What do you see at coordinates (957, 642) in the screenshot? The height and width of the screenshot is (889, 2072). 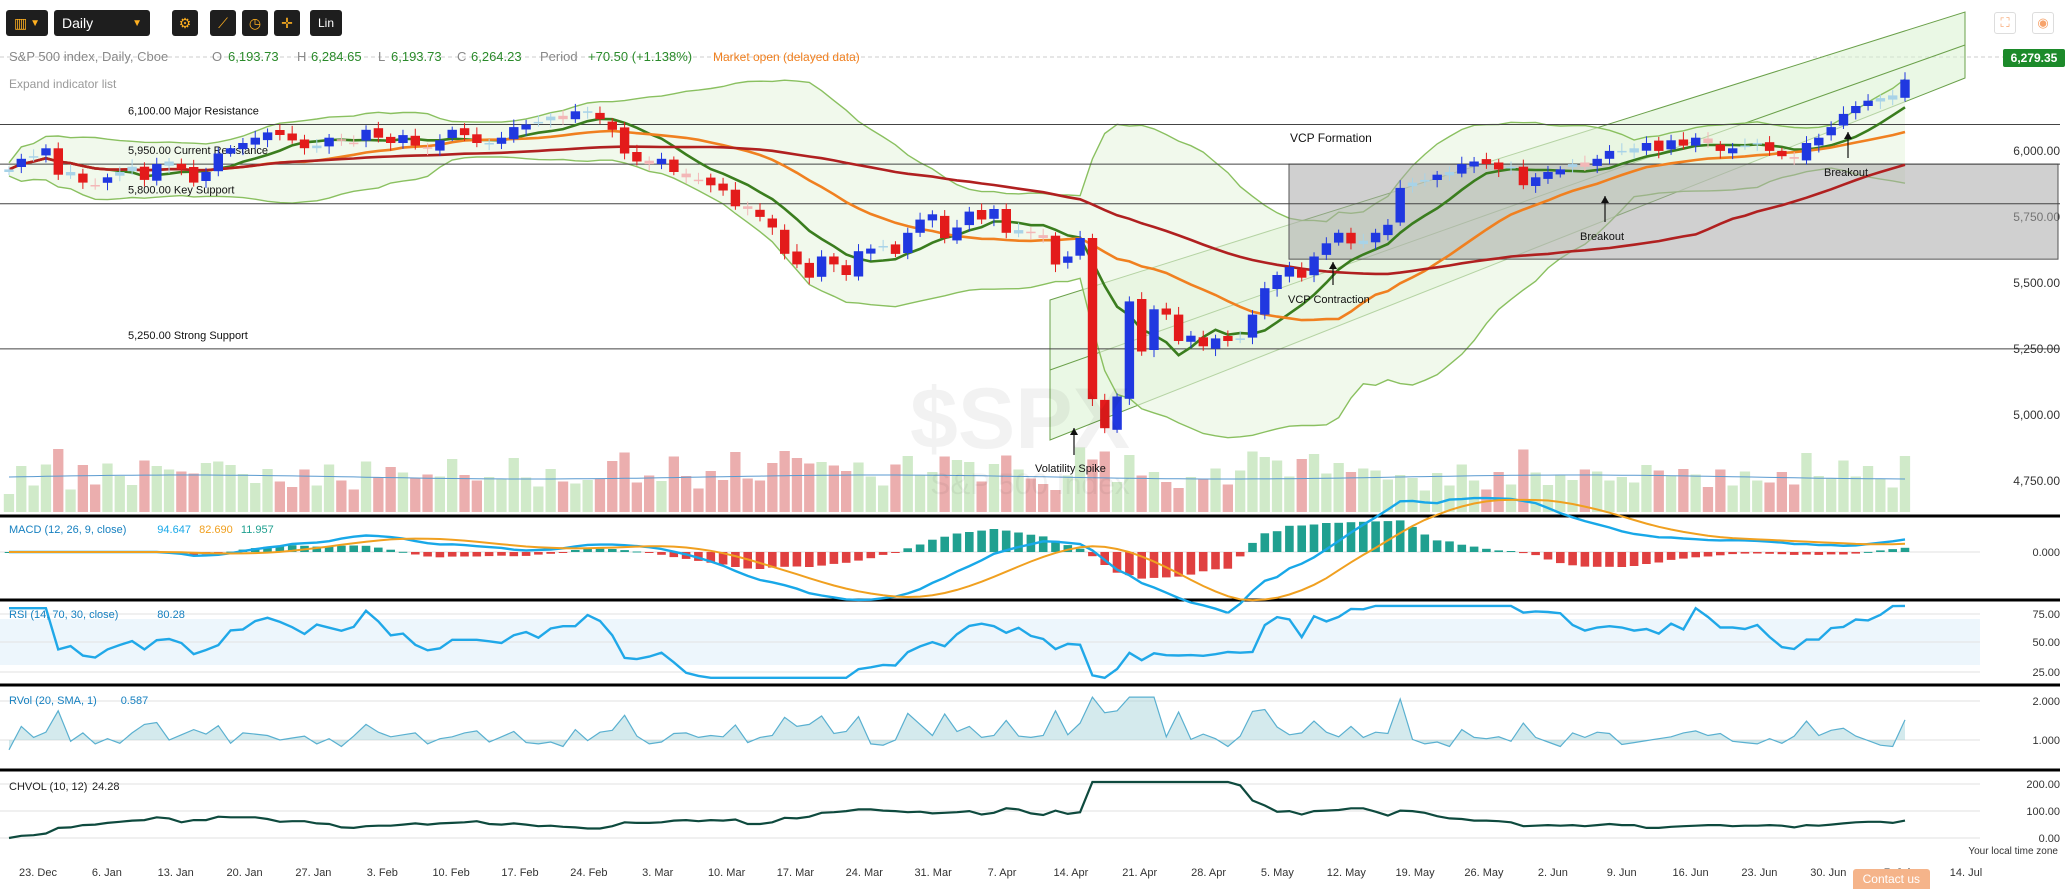 I see `rsi-line` at bounding box center [957, 642].